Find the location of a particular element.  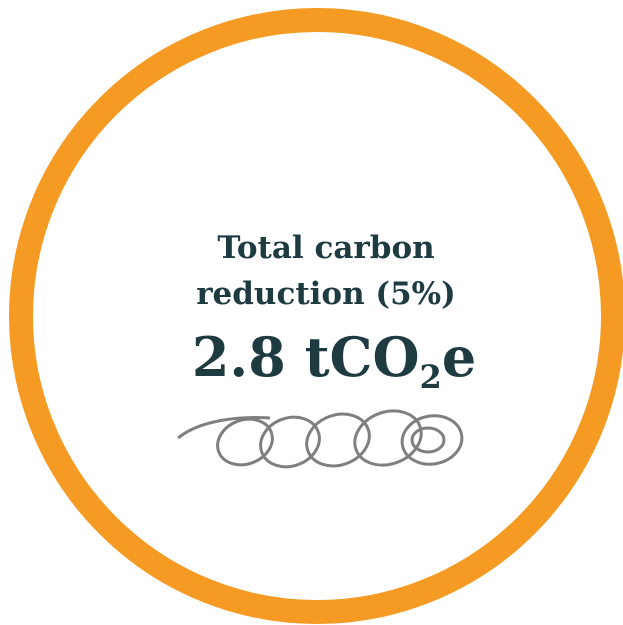

scribble is located at coordinates (320, 439).